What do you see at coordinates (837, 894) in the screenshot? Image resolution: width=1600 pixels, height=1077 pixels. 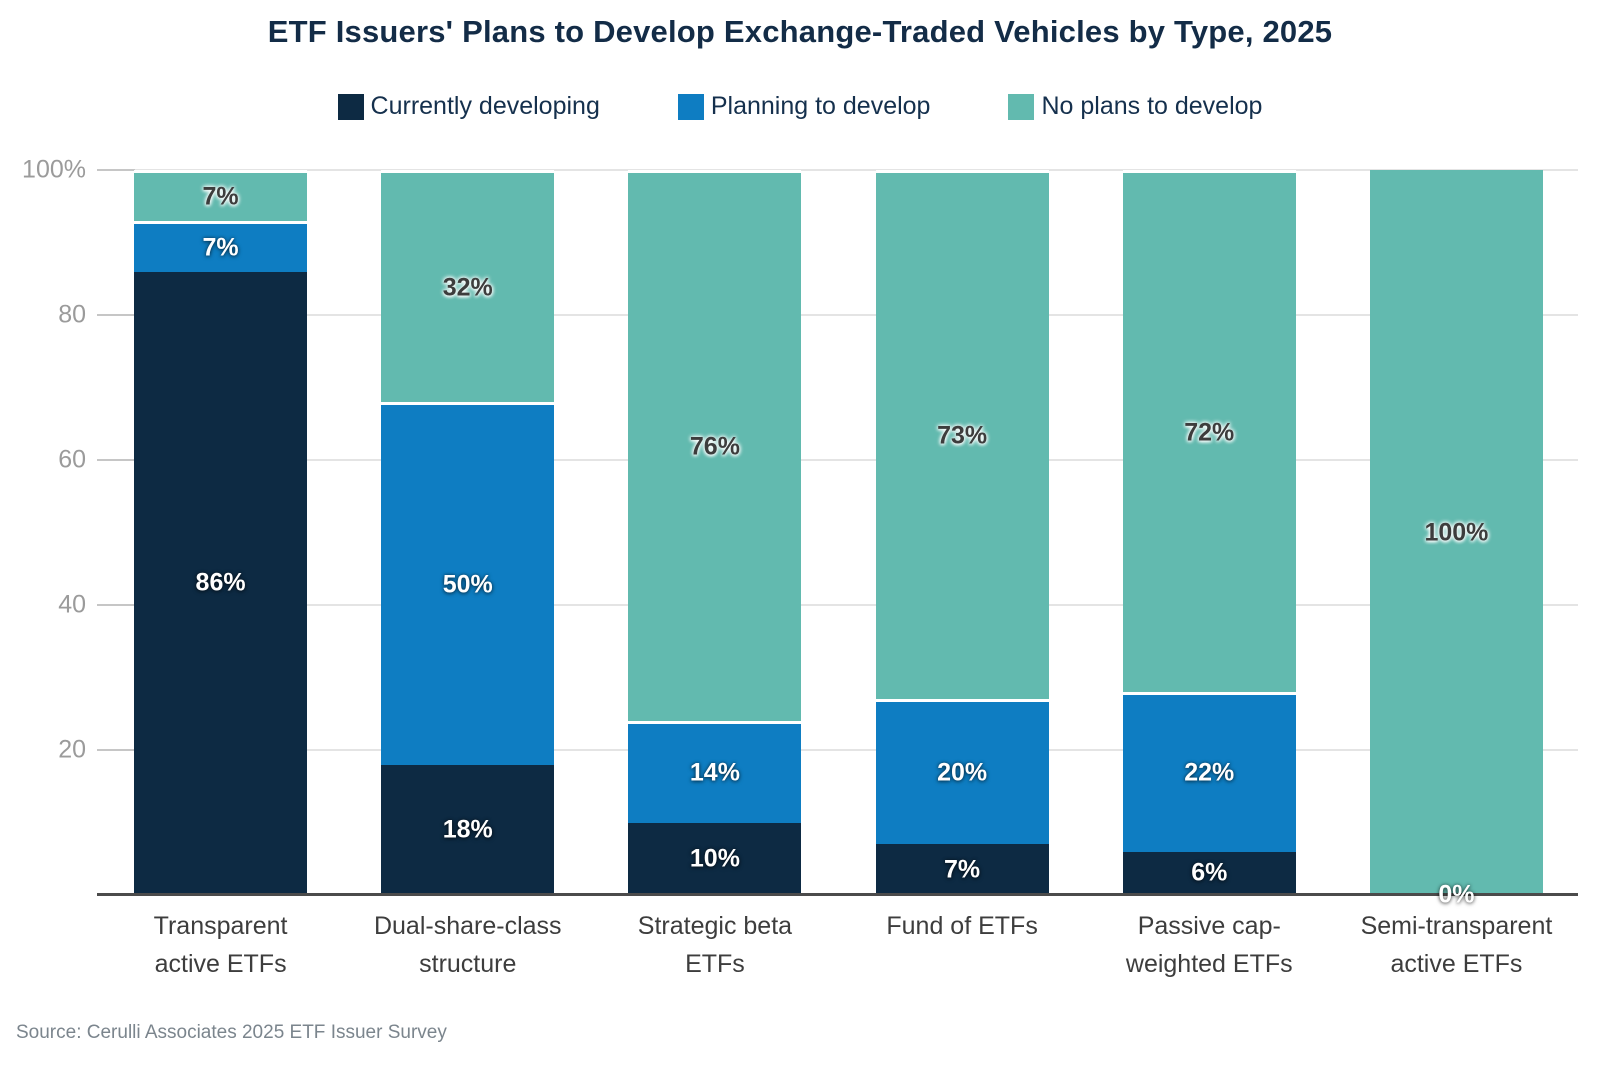 I see `x-axis-line` at bounding box center [837, 894].